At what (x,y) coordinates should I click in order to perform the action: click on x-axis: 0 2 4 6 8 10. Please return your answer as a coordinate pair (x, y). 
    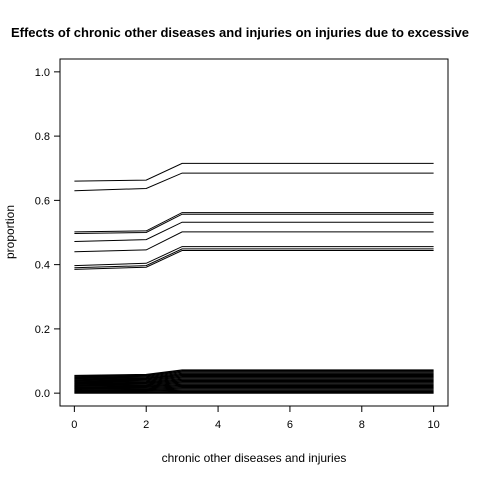
    Looking at the image, I should click on (255, 418).